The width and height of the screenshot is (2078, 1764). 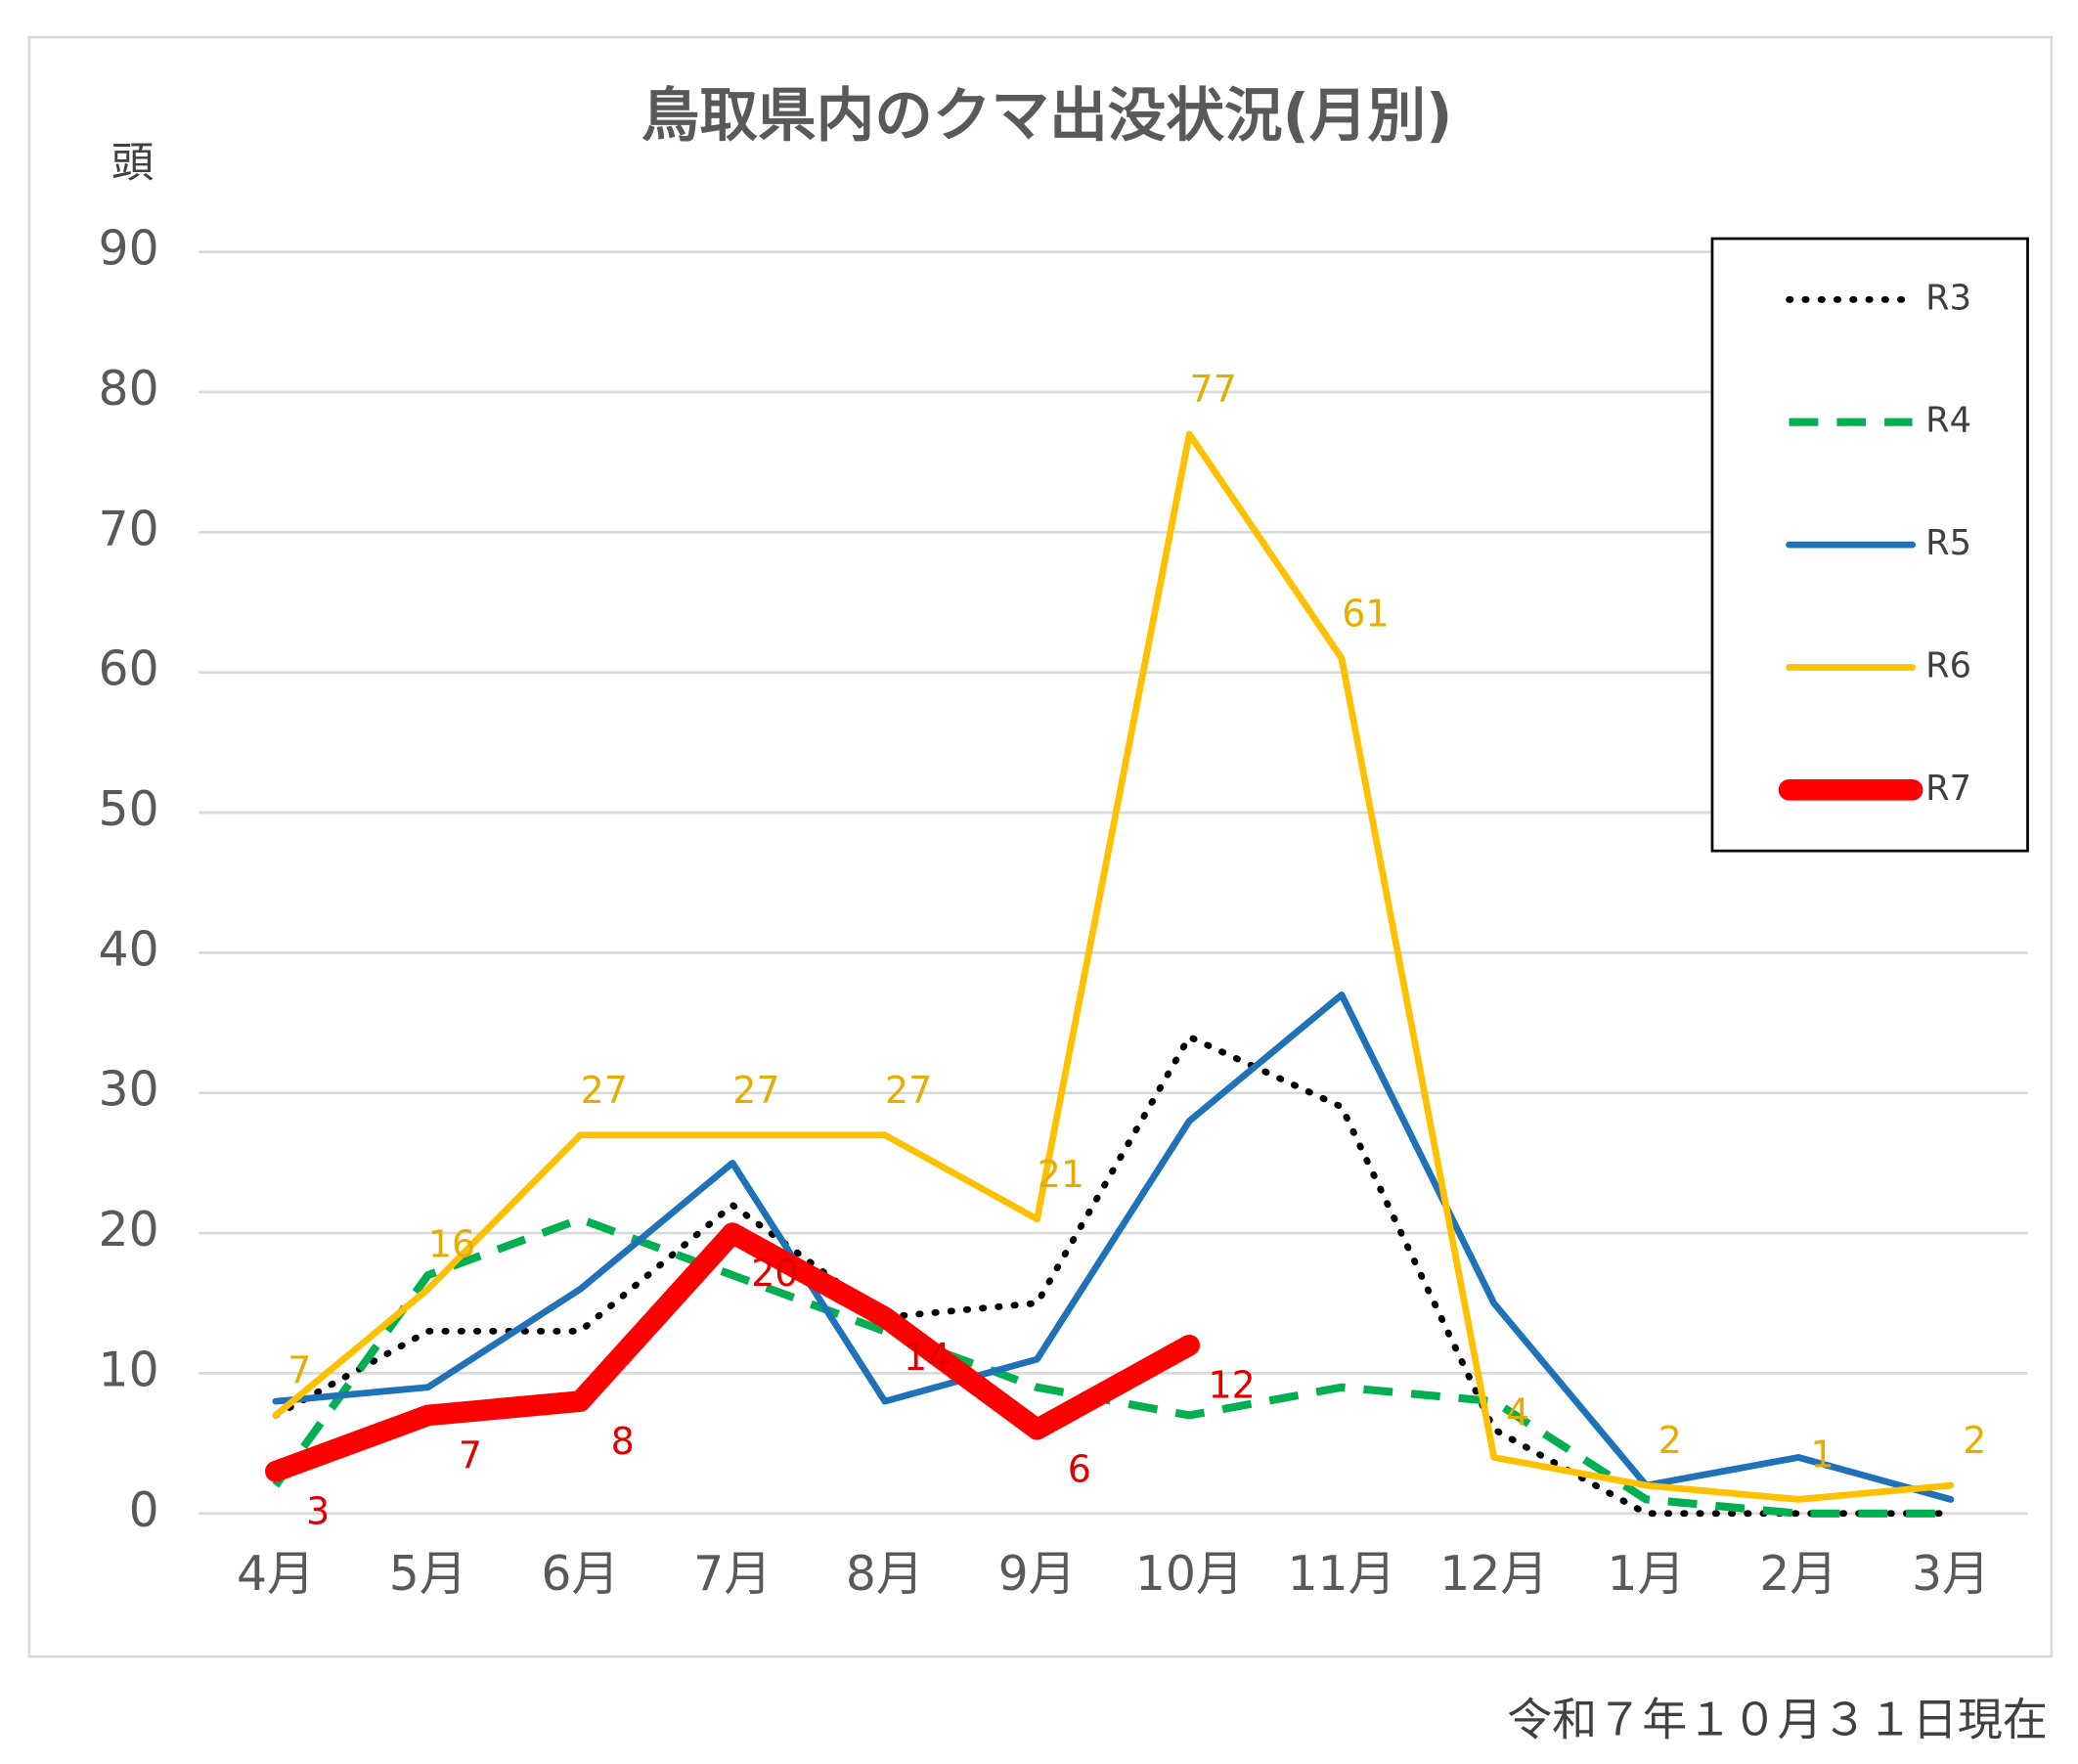 I want to click on chart-title: 鳥取県内のクマ出没状況(月別), so click(x=1047, y=117).